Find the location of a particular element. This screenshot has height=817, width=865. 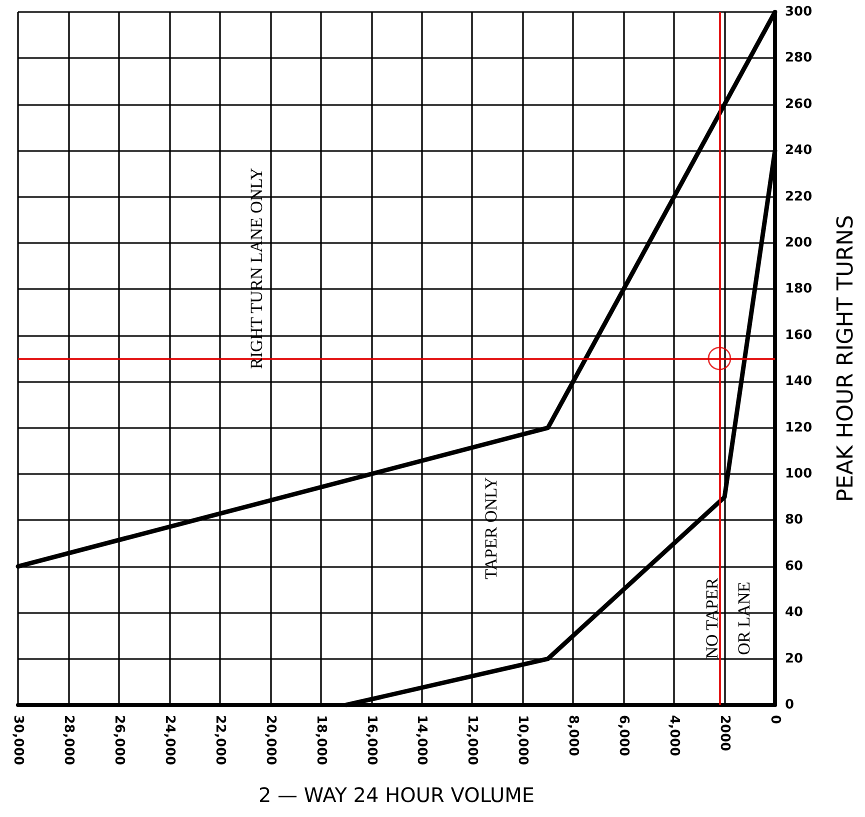

x-tick-label: 22,000 is located at coordinates (220, 740).